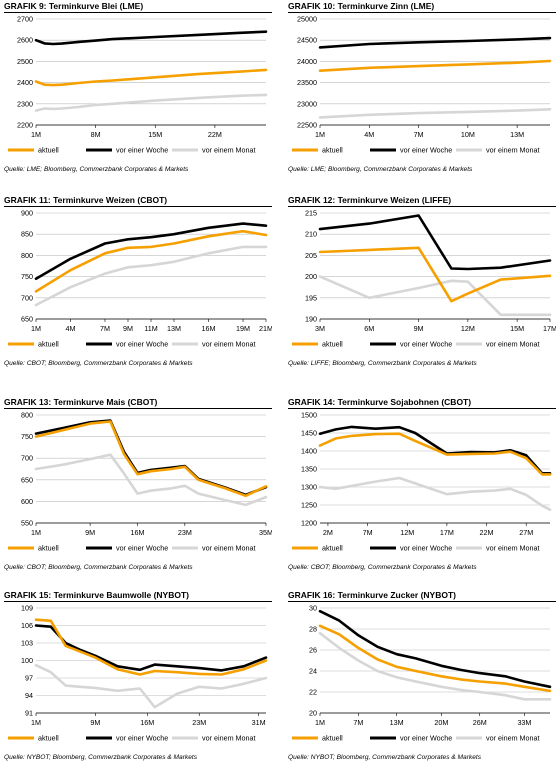  I want to click on chart-title: GRAFIK 10: Terminkurve Zinn (LME), so click(361, 6).